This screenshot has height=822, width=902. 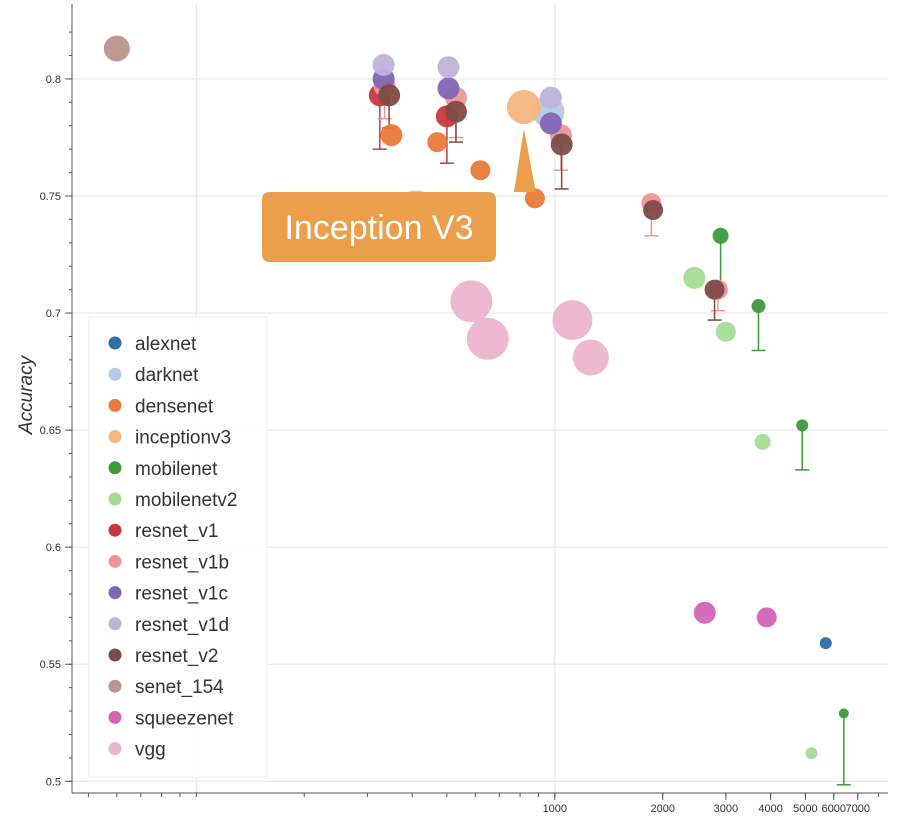 I want to click on y-tick-label: 0.8, so click(x=53, y=80).